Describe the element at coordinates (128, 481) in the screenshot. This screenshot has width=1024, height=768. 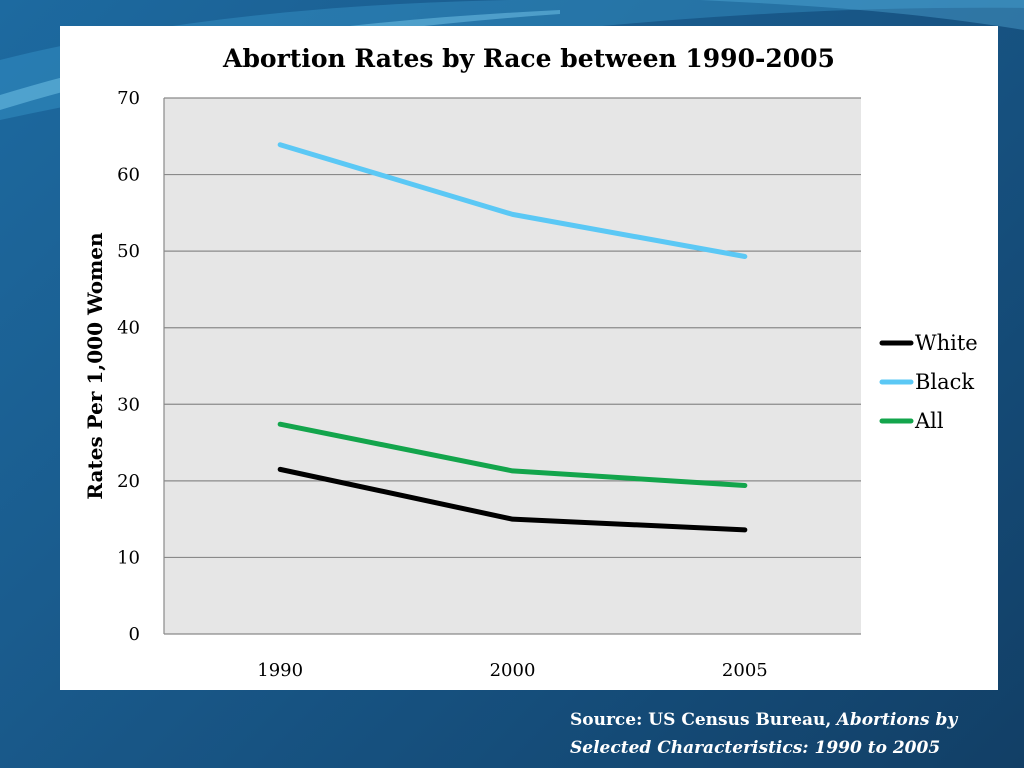
I see `y-tick-label: 20` at that location.